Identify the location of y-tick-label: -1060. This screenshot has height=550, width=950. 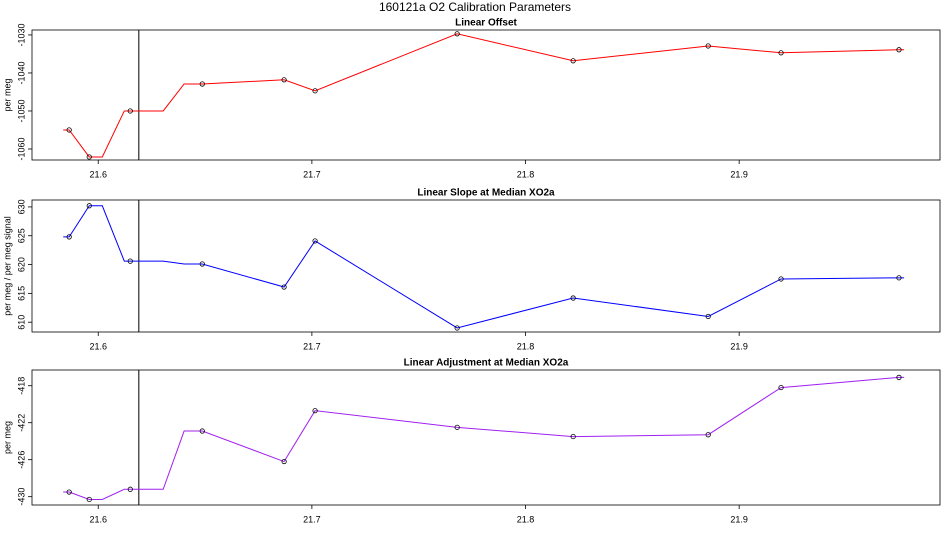
(21, 148).